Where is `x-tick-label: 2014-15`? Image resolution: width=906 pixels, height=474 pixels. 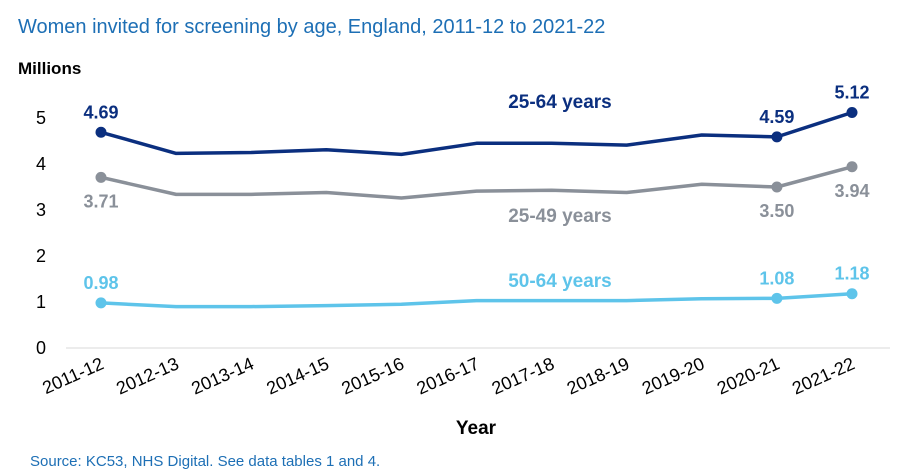 x-tick-label: 2014-15 is located at coordinates (297, 375).